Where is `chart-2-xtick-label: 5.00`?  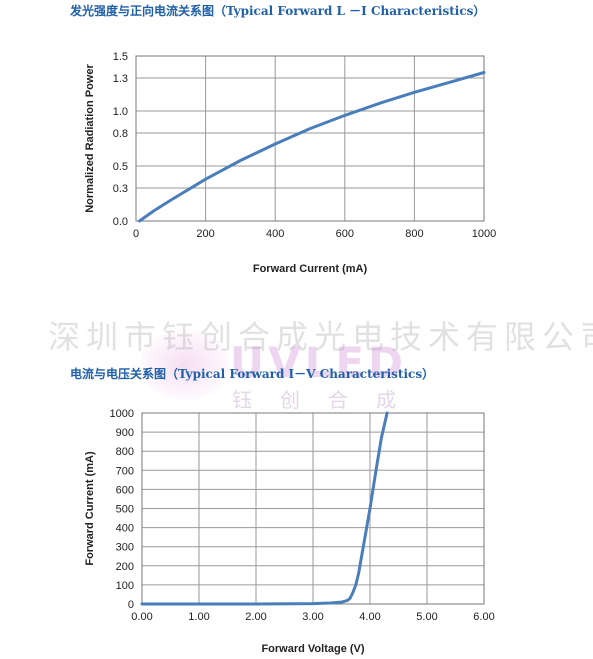
chart-2-xtick-label: 5.00 is located at coordinates (426, 617).